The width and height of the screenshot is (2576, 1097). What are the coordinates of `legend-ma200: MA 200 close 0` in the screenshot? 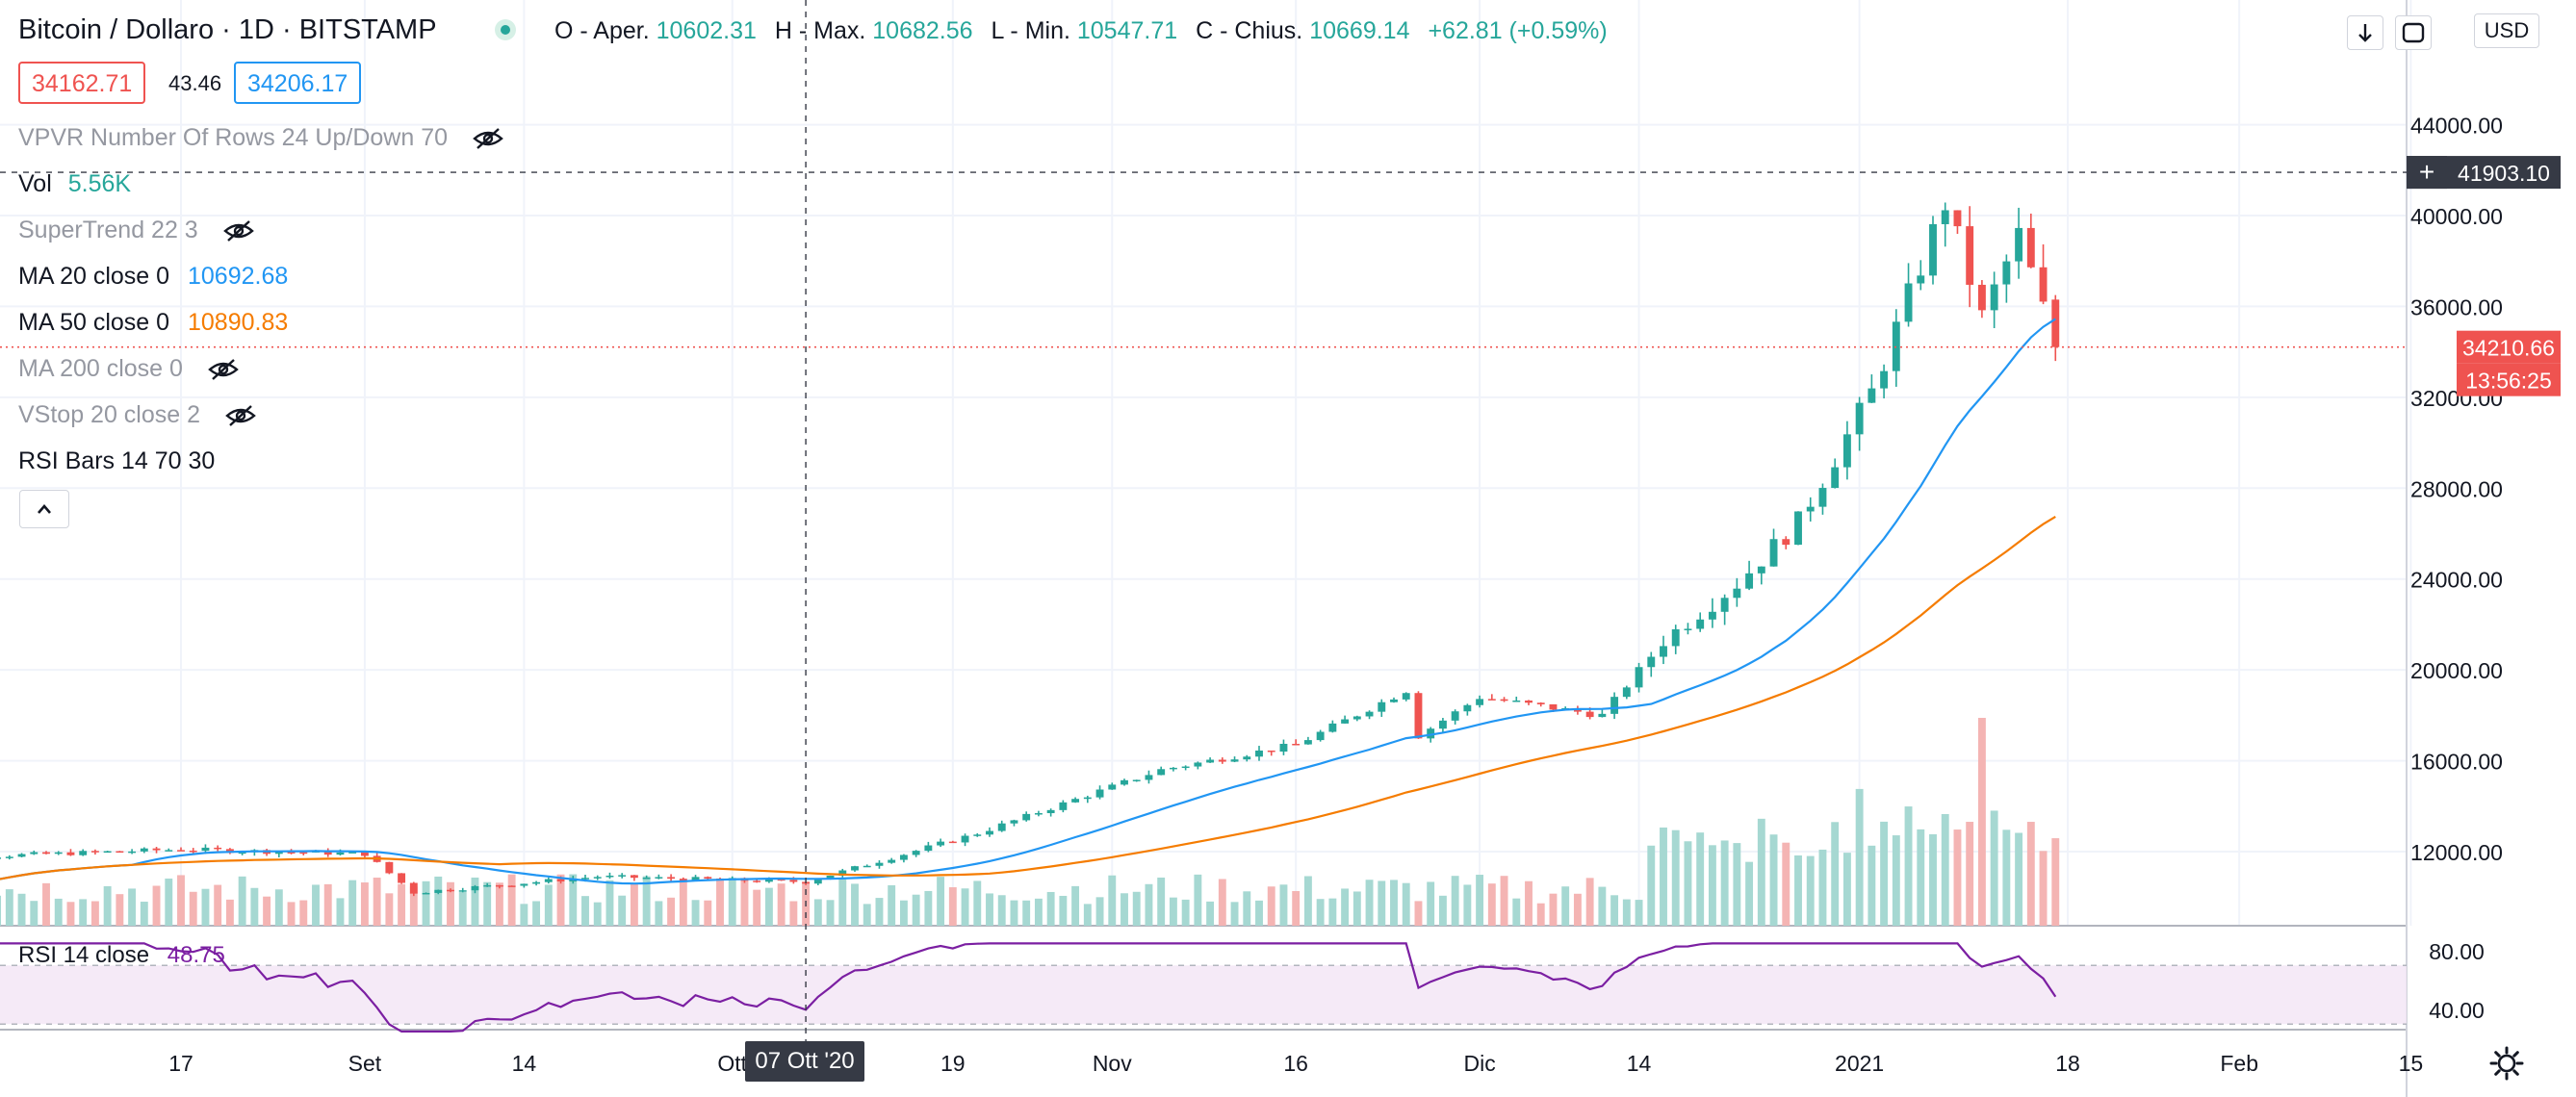 It's located at (129, 368).